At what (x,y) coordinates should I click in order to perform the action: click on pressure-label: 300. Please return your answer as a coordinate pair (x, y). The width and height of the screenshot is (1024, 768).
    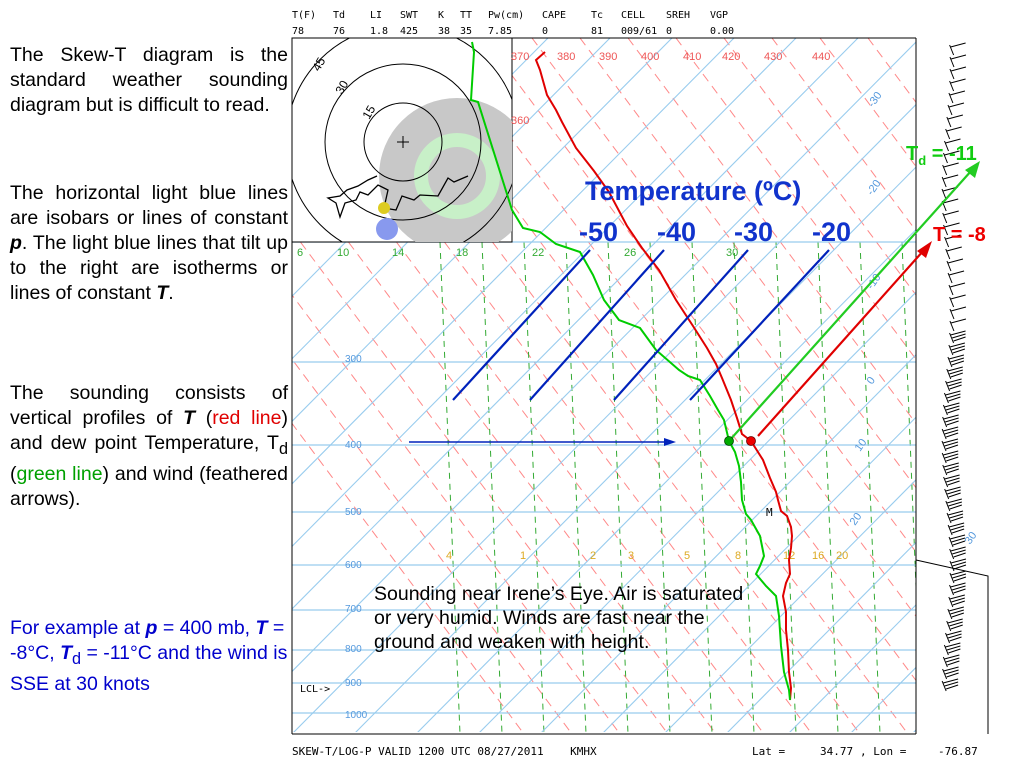
    Looking at the image, I should click on (353, 359).